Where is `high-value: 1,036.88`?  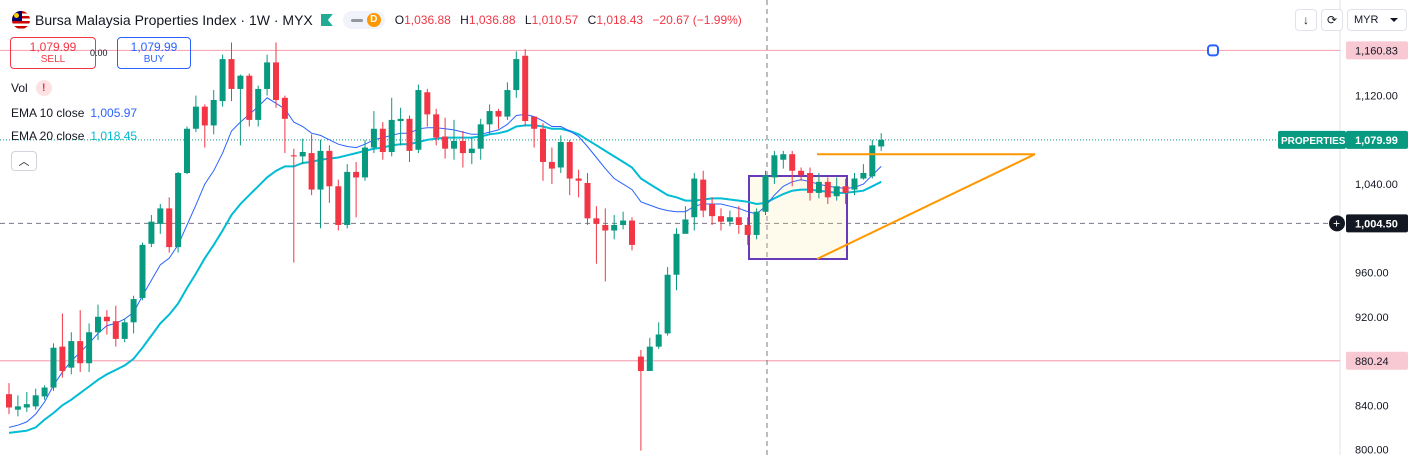
high-value: 1,036.88 is located at coordinates (492, 20).